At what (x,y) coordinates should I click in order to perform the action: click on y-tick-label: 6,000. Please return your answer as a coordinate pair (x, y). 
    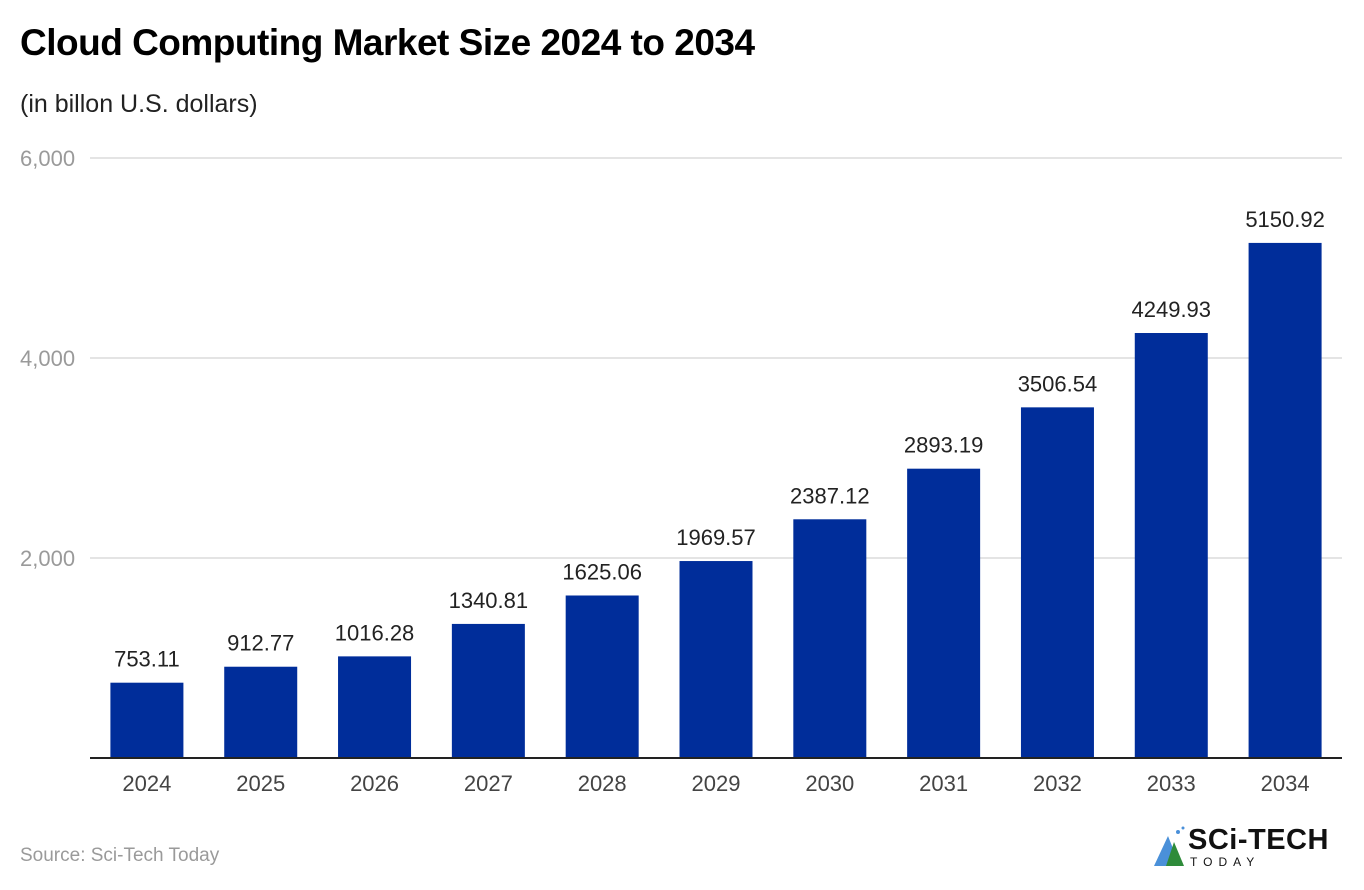
    Looking at the image, I should click on (47, 158).